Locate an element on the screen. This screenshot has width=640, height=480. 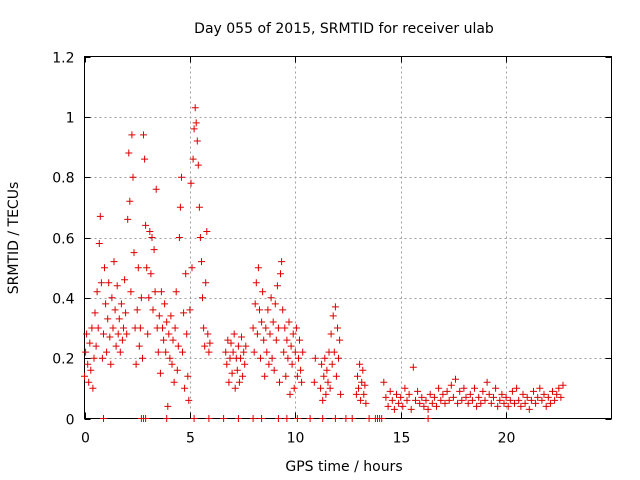
y-tick-label: 1.2 is located at coordinates (63, 59).